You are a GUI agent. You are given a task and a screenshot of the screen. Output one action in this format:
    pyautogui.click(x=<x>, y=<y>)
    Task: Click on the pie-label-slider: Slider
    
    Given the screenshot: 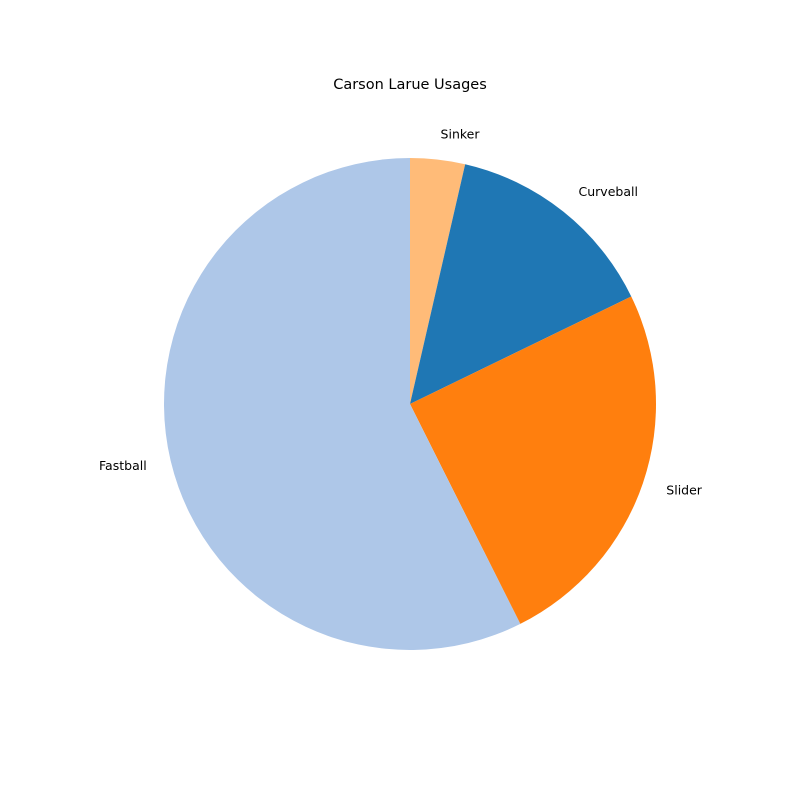 What is the action you would take?
    pyautogui.click(x=684, y=489)
    